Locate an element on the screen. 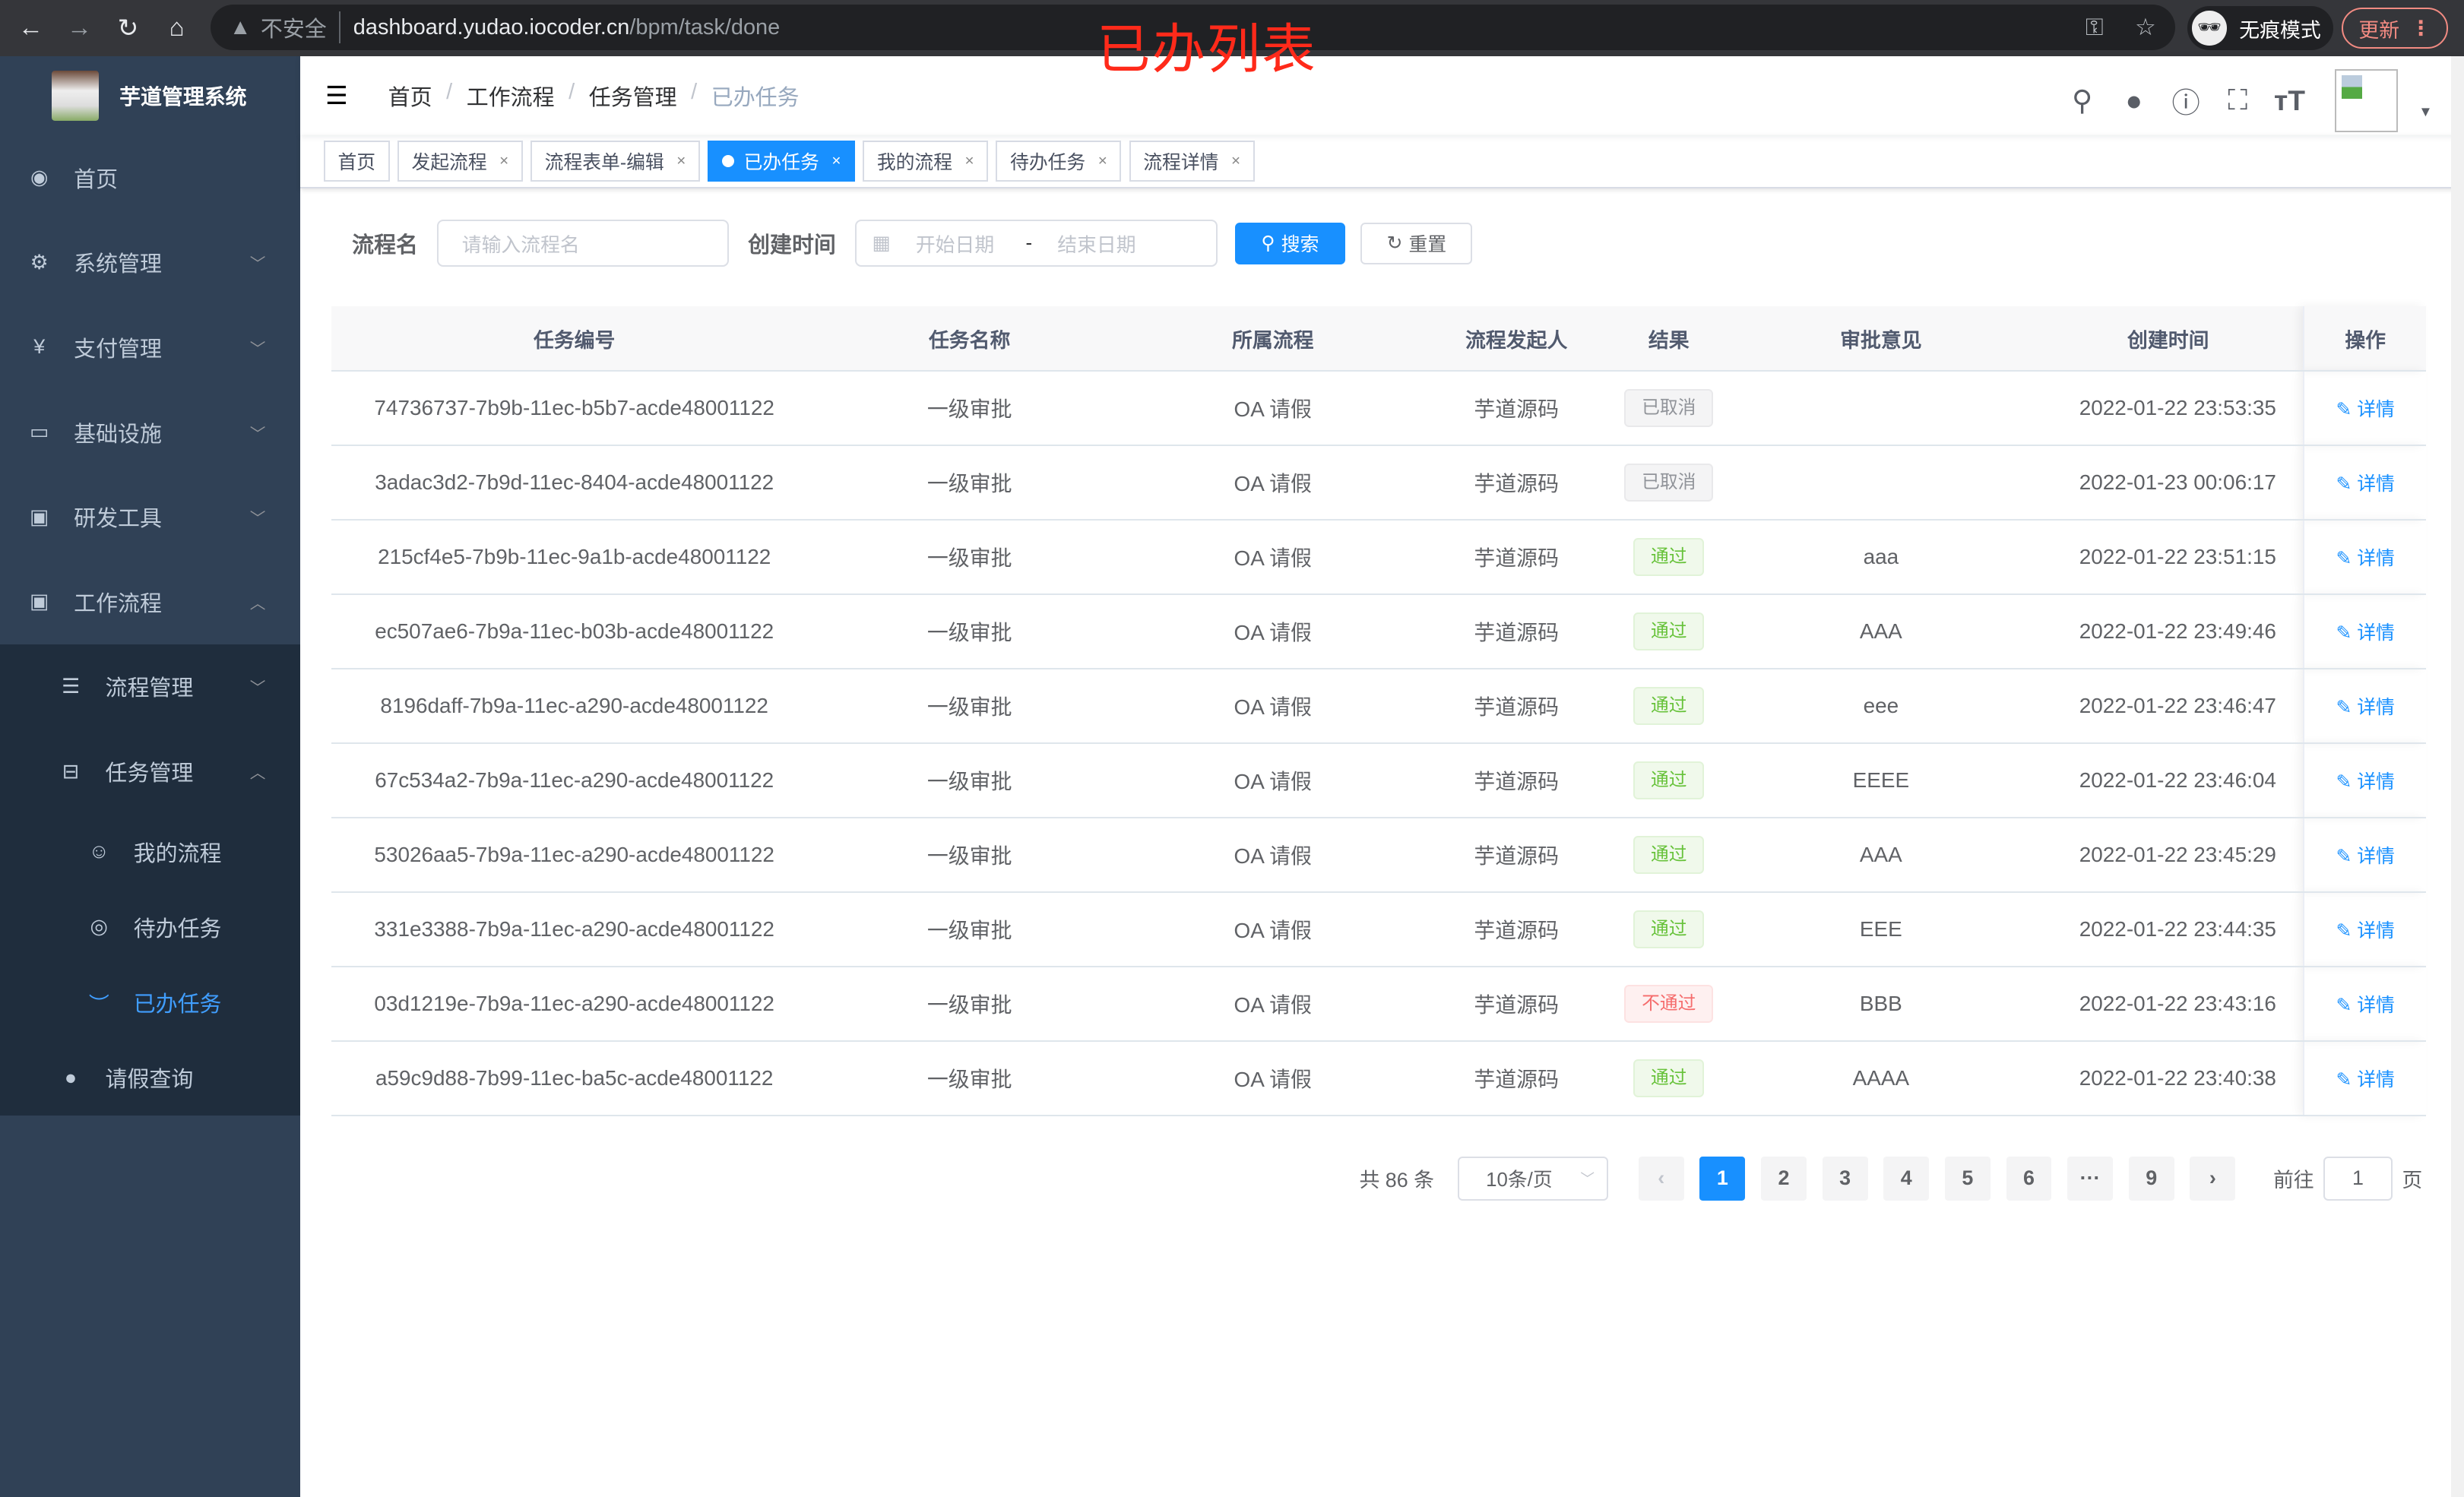  sidebar-item-system: ⚙ 系统管理 ﹀ is located at coordinates (150, 262).